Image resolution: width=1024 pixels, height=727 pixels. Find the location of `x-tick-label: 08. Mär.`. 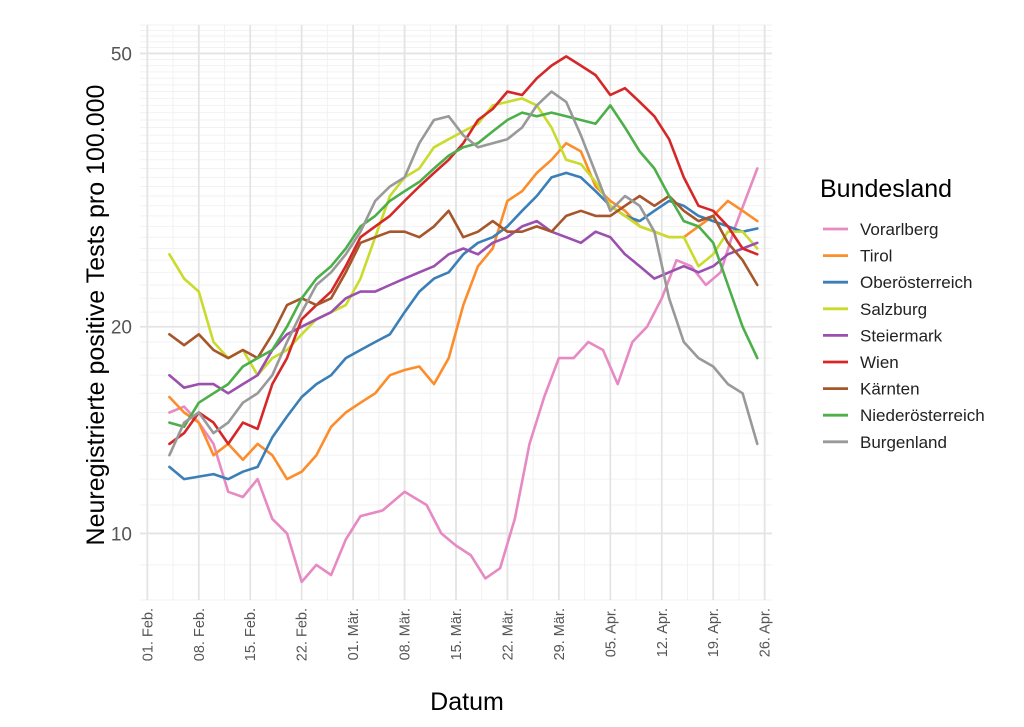

x-tick-label: 08. Mär. is located at coordinates (406, 634).